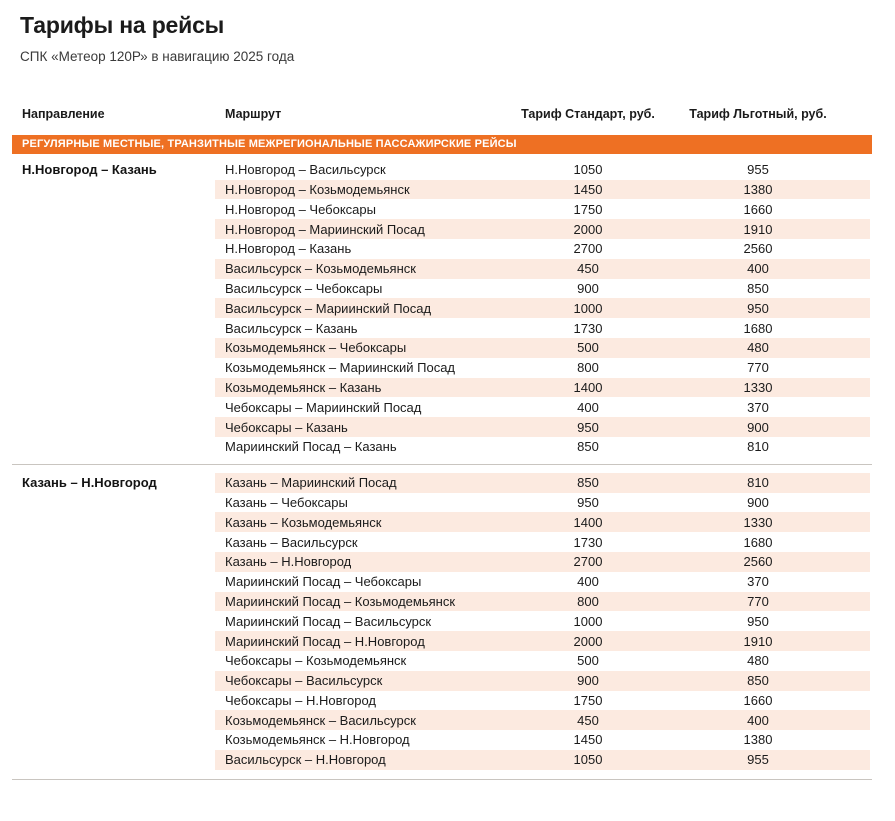 The width and height of the screenshot is (895, 821). I want to click on route-cell: Козьмодемьянск – Чебоксары, so click(316, 348).